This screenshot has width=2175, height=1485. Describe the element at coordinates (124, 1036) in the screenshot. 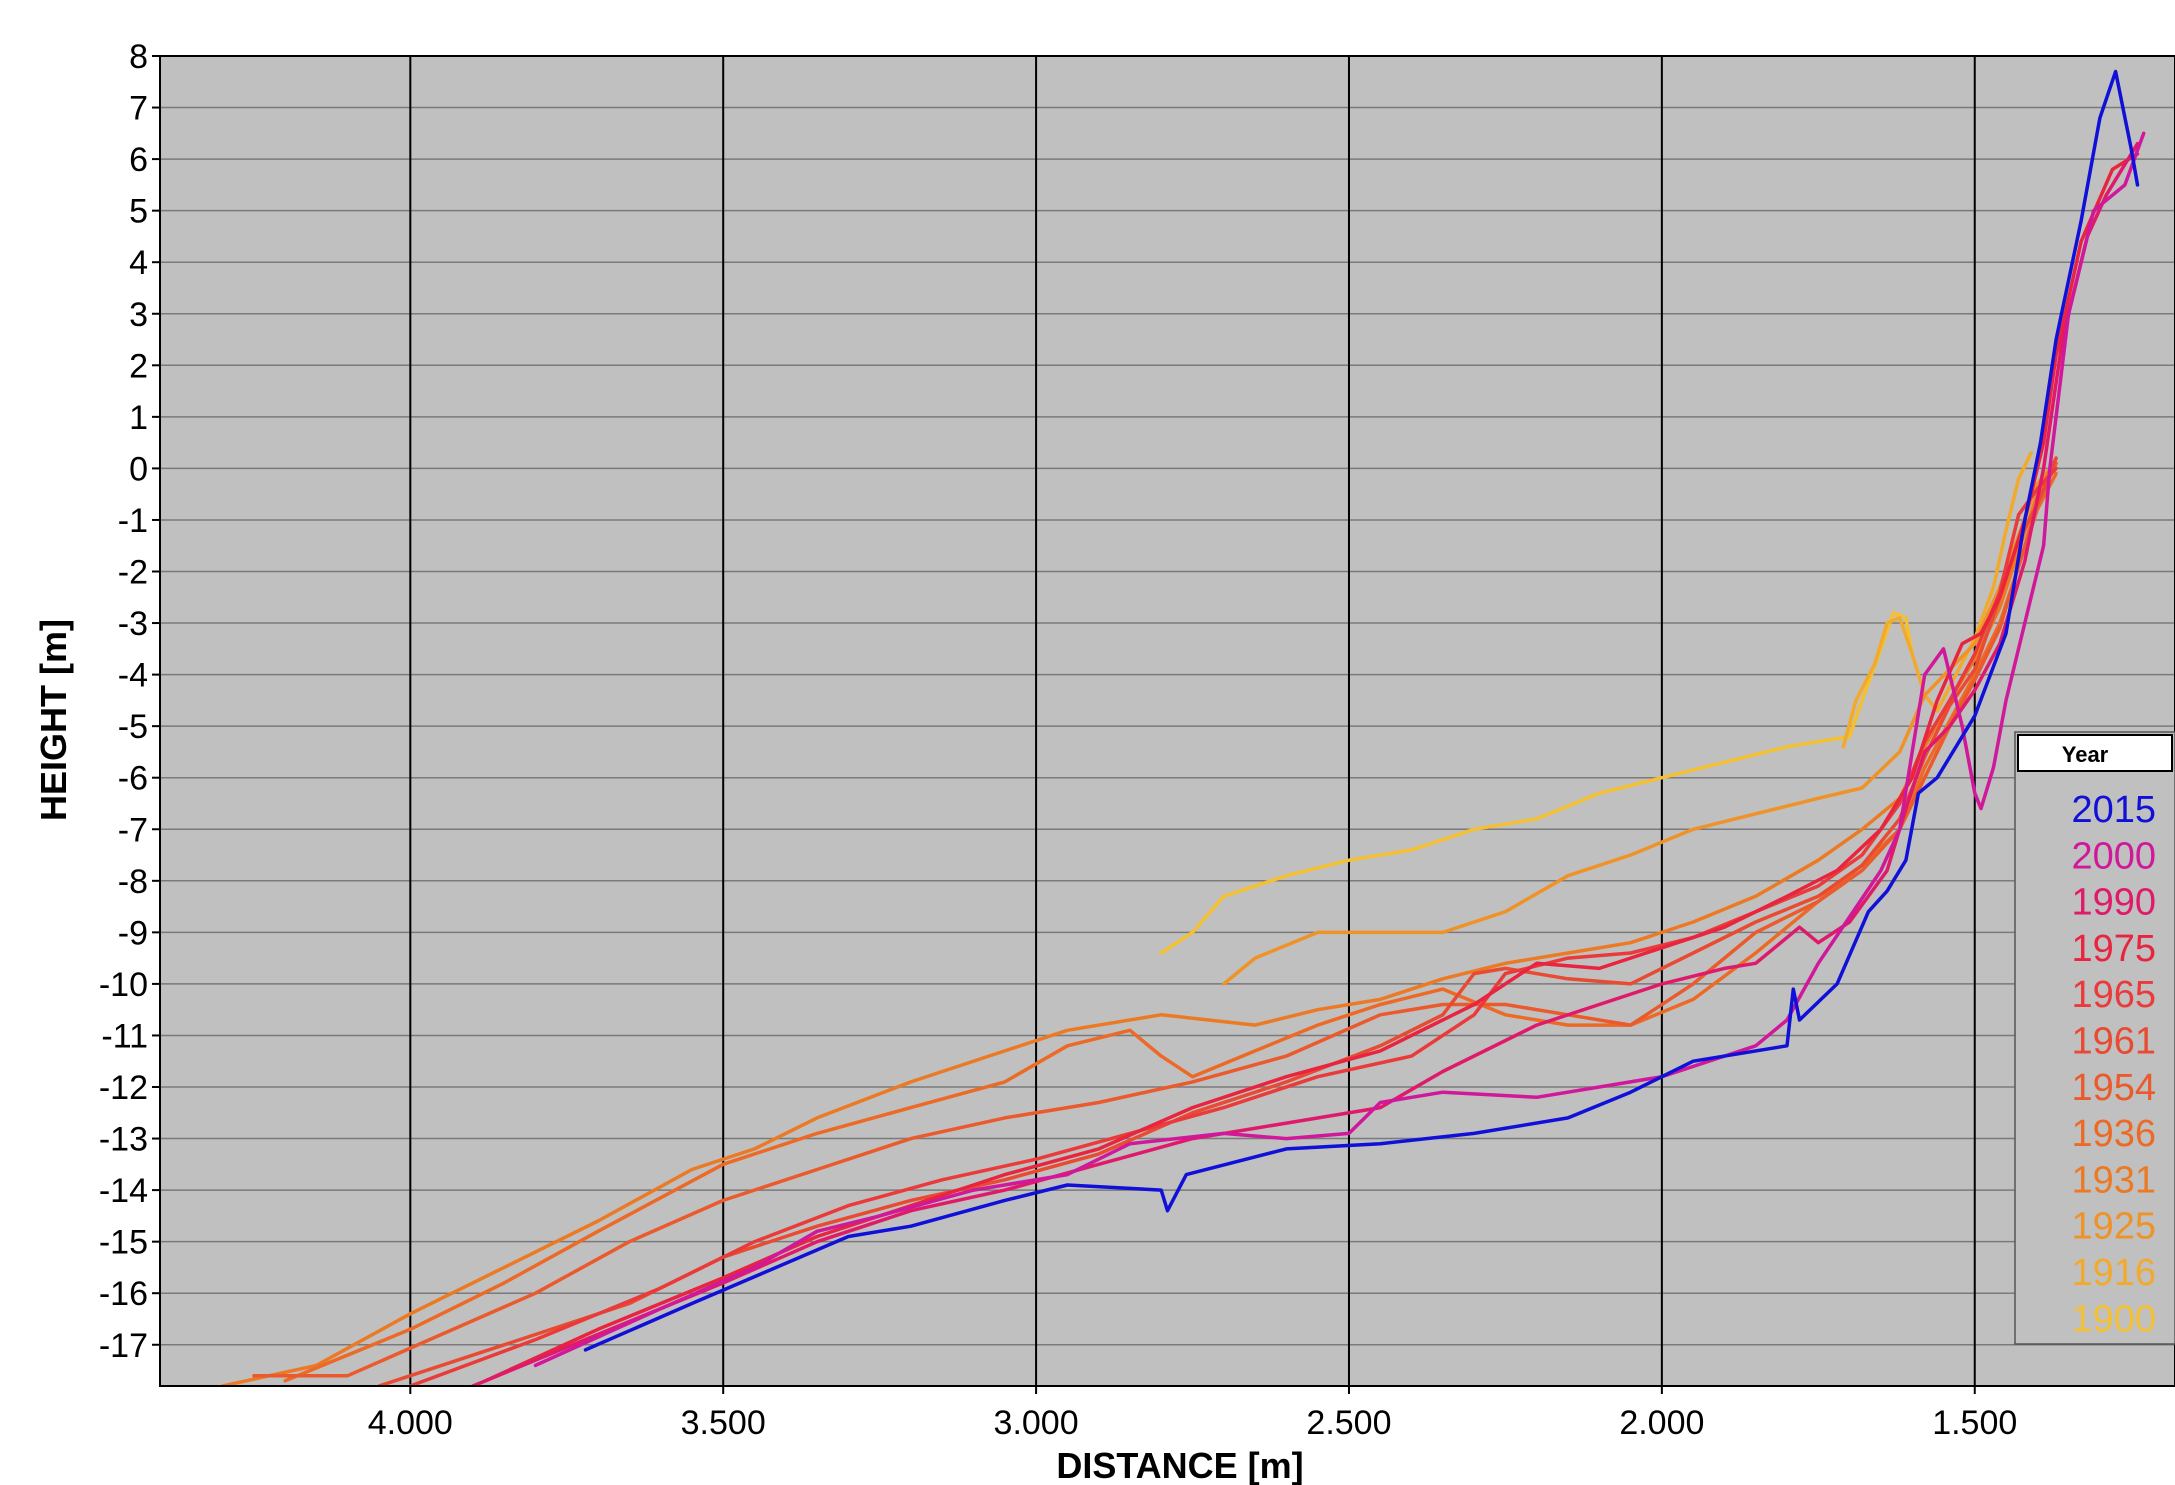

I see `y-tick-label: -11` at that location.